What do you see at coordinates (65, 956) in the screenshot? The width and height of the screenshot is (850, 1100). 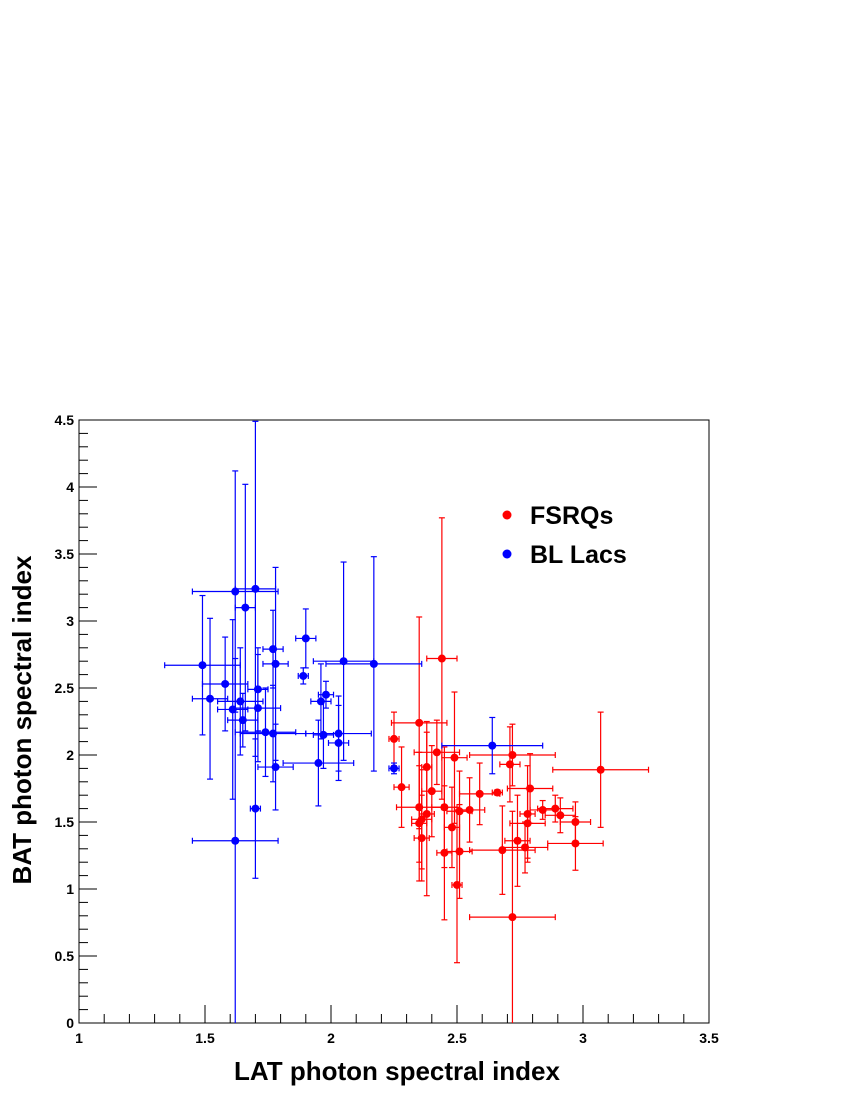 I see `y-tick-label: 0.5` at bounding box center [65, 956].